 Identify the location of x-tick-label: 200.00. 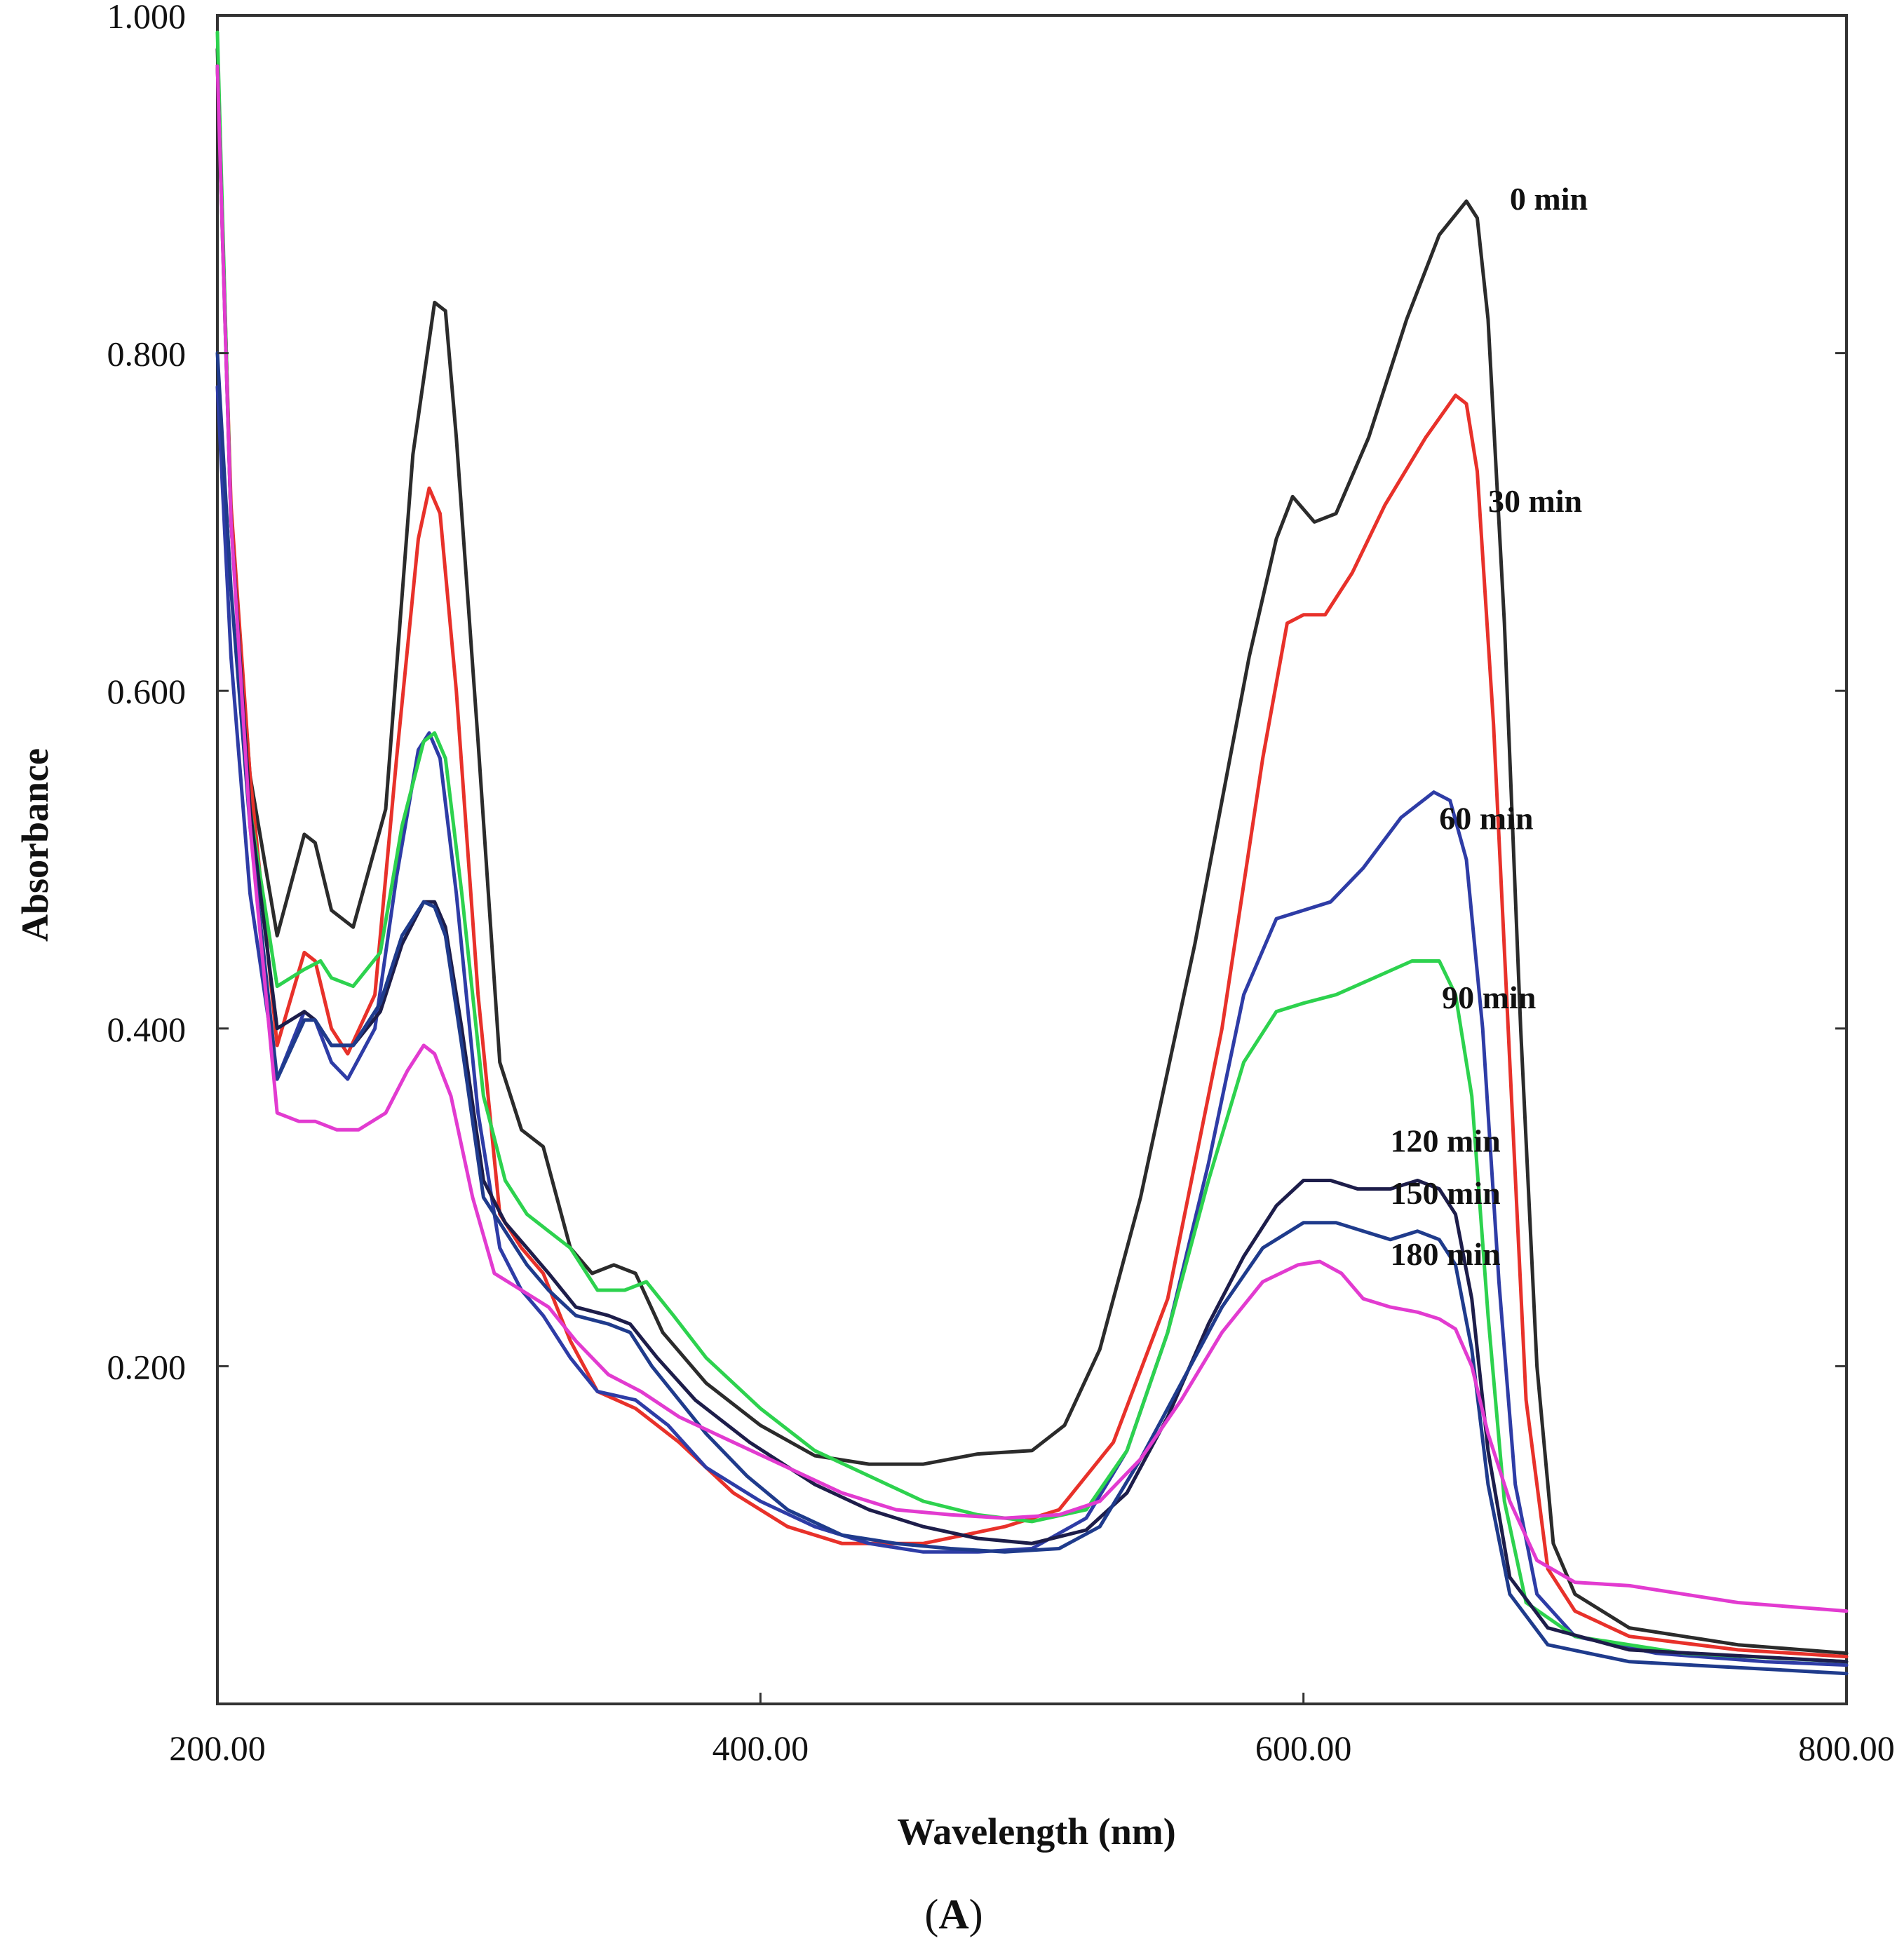
(218, 1748).